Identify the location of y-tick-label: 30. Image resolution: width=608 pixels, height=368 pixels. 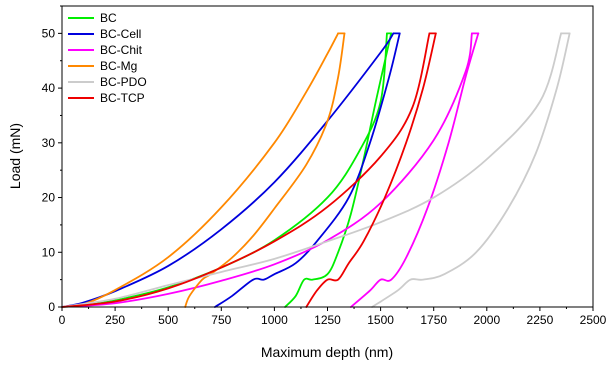
(49, 143).